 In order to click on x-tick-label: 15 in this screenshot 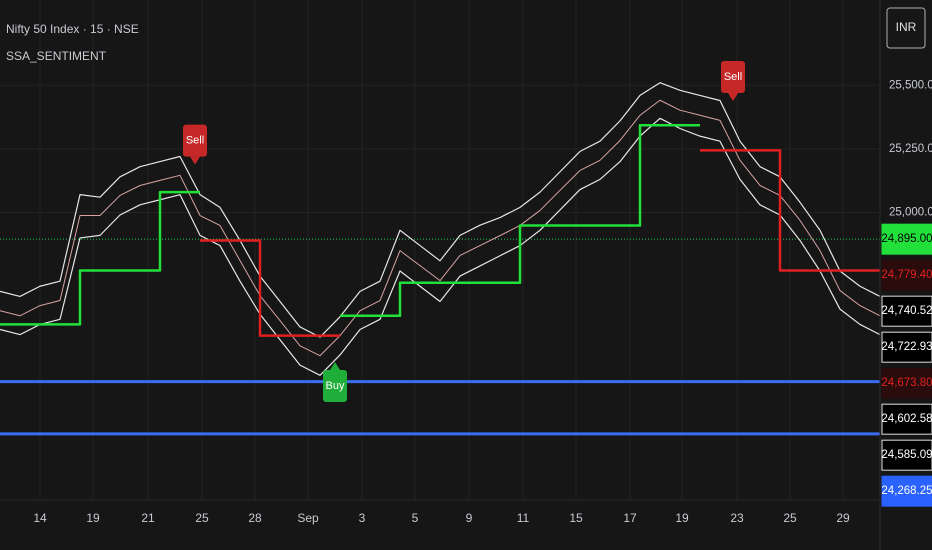, I will do `click(576, 518)`.